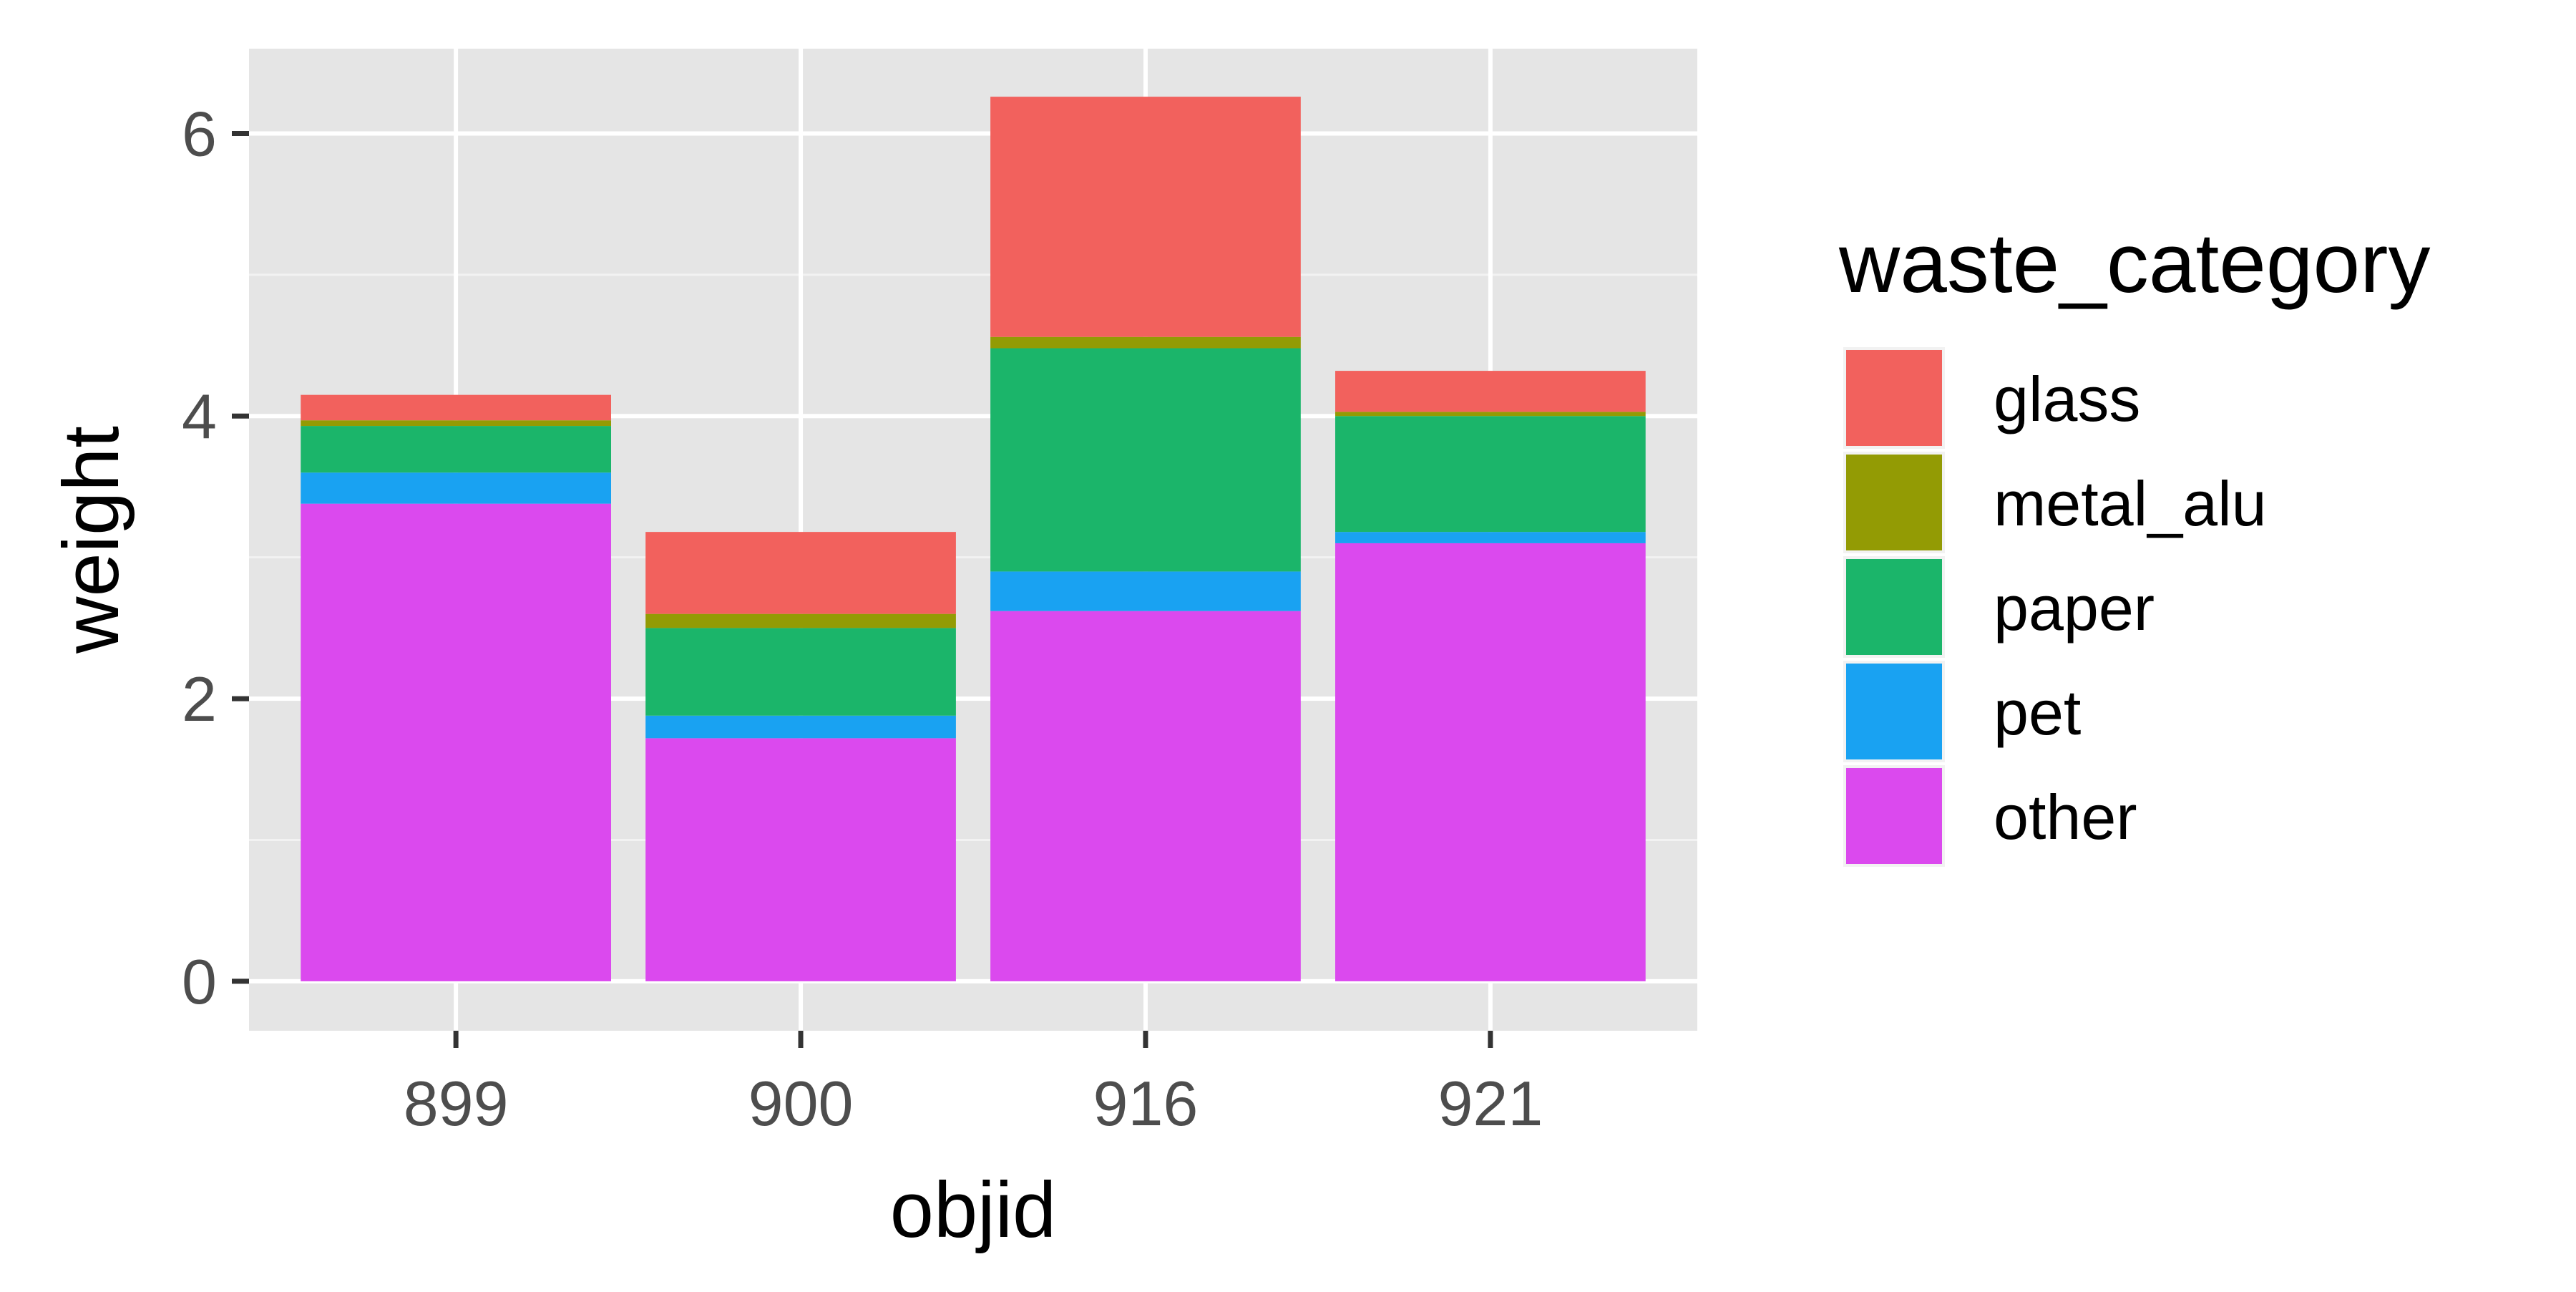 Image resolution: width=2576 pixels, height=1292 pixels. I want to click on legend-label: paper, so click(2074, 608).